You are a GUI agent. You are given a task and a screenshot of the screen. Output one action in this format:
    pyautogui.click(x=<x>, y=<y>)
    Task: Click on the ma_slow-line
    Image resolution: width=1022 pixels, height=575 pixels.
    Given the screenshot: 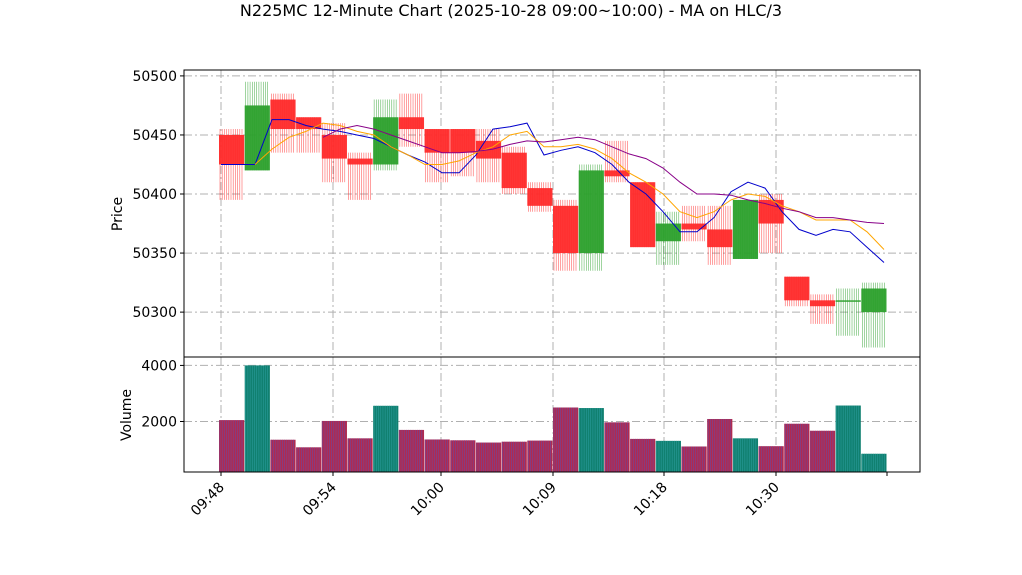 What is the action you would take?
    pyautogui.click(x=603, y=174)
    